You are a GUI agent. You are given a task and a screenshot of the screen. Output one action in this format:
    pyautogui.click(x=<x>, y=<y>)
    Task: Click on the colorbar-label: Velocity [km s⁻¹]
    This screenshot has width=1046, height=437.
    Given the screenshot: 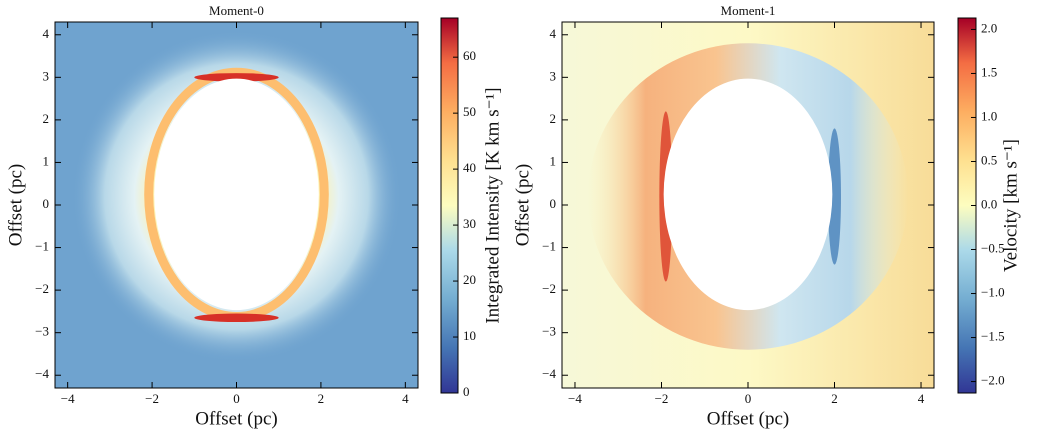 What is the action you would take?
    pyautogui.click(x=1010, y=205)
    